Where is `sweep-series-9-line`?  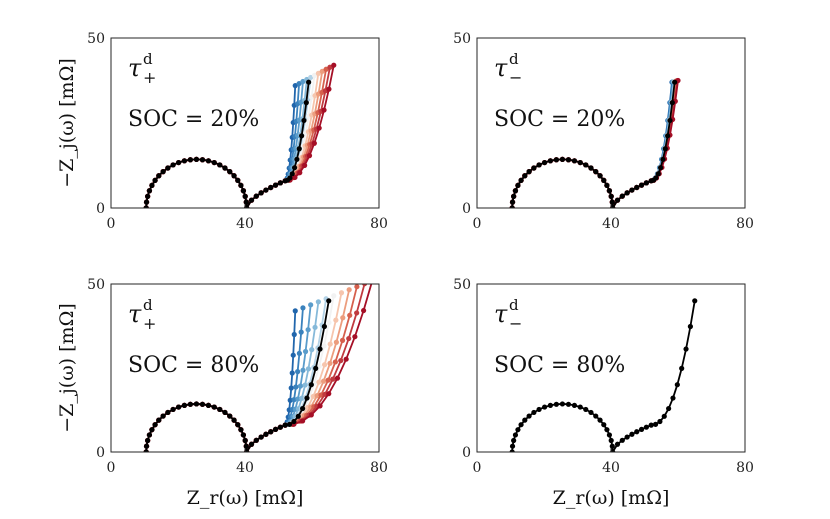
sweep-series-9-line is located at coordinates (595, 144).